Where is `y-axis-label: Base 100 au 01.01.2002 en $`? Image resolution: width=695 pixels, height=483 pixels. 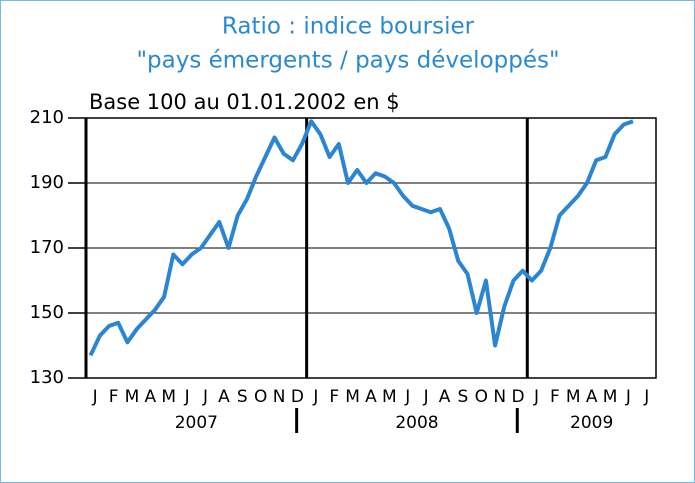
y-axis-label: Base 100 au 01.01.2002 en $ is located at coordinates (244, 102).